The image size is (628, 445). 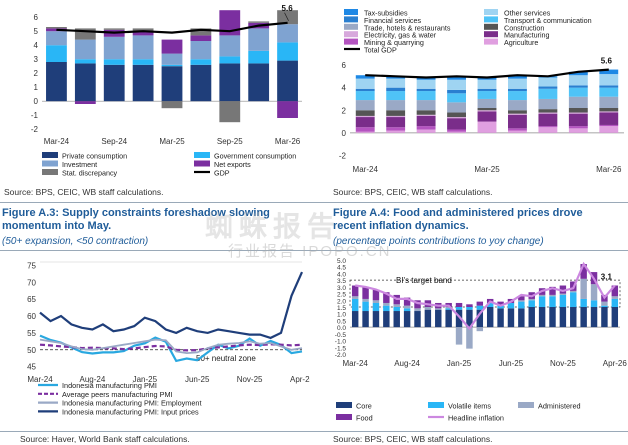 What do you see at coordinates (36, 101) in the screenshot?
I see `y-tick-label: 0` at bounding box center [36, 101].